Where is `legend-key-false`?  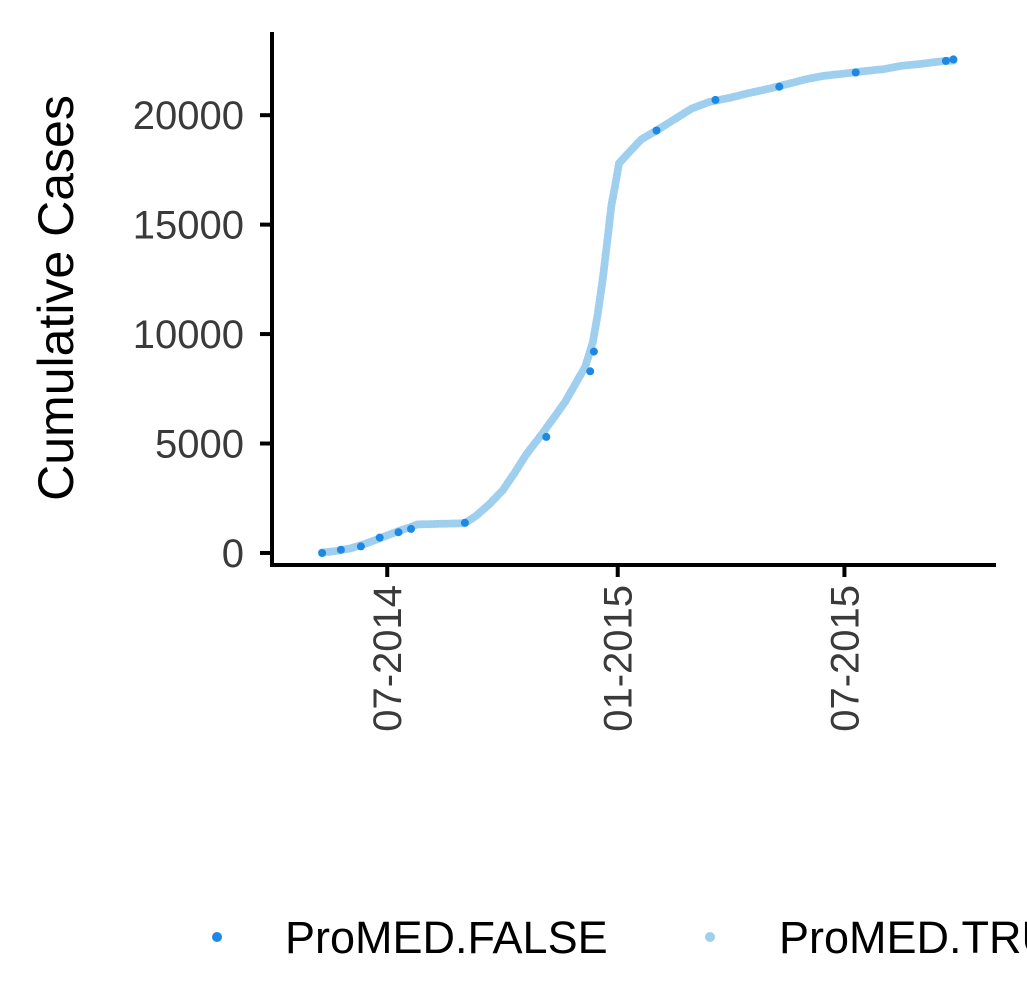
legend-key-false is located at coordinates (217, 937).